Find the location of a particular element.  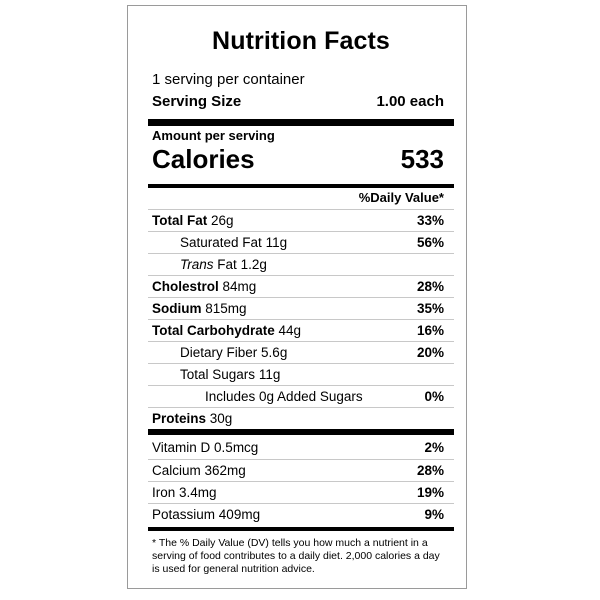

calories-row: Calories 533 is located at coordinates (298, 159).